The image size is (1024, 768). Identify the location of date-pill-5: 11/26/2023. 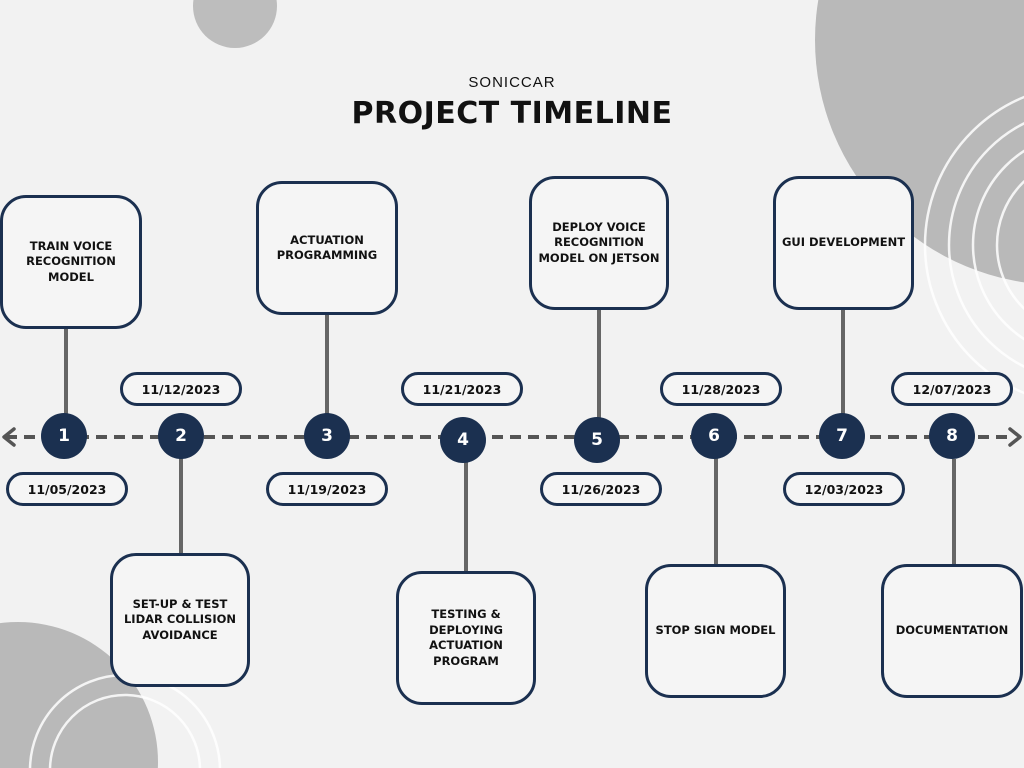
(601, 489).